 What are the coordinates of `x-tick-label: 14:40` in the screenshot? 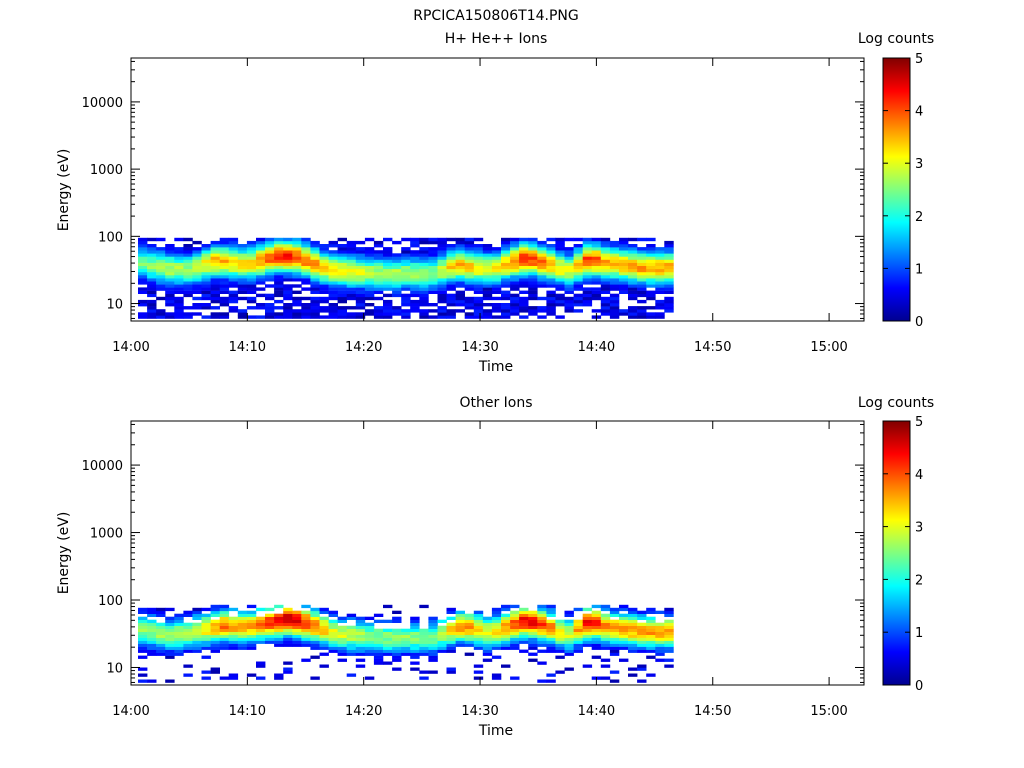 It's located at (596, 711).